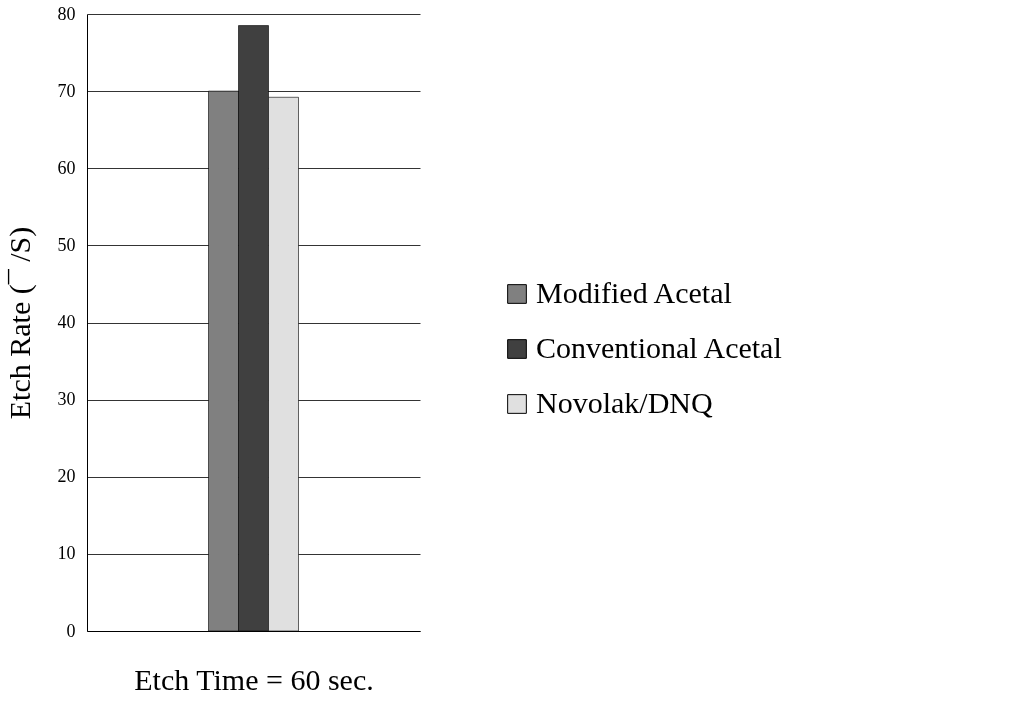  What do you see at coordinates (66, 322) in the screenshot?
I see `y-tick-label: 40` at bounding box center [66, 322].